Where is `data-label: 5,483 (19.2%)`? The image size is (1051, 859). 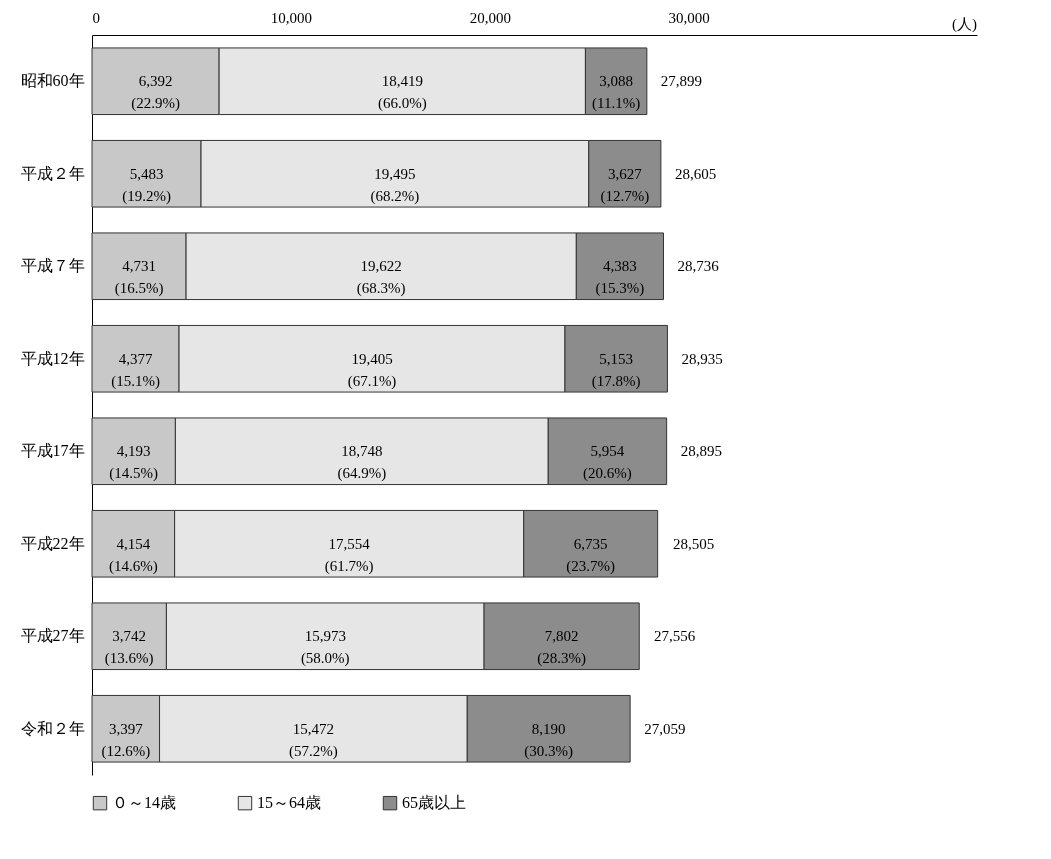
data-label: 5,483 (19.2%) is located at coordinates (146, 185).